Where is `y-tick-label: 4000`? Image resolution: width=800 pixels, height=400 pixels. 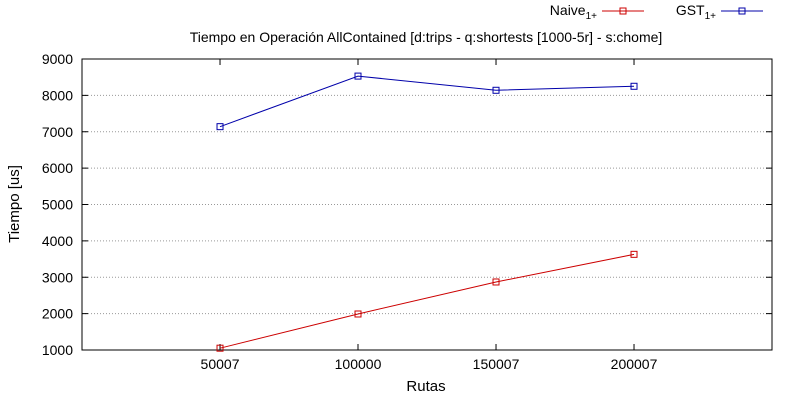 y-tick-label: 4000 is located at coordinates (57, 241).